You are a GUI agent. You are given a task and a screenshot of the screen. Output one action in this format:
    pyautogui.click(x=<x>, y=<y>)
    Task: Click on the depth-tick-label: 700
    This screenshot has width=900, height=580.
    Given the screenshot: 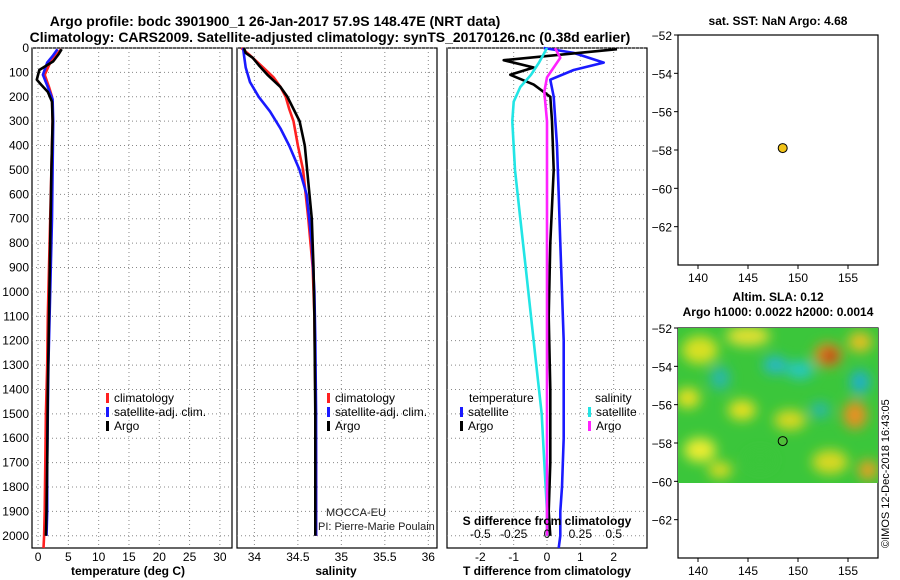 What is the action you would take?
    pyautogui.click(x=19, y=219)
    